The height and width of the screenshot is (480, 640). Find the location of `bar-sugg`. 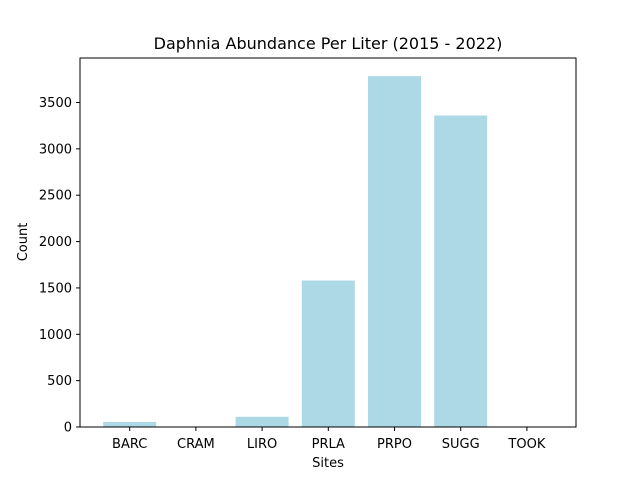

bar-sugg is located at coordinates (461, 271).